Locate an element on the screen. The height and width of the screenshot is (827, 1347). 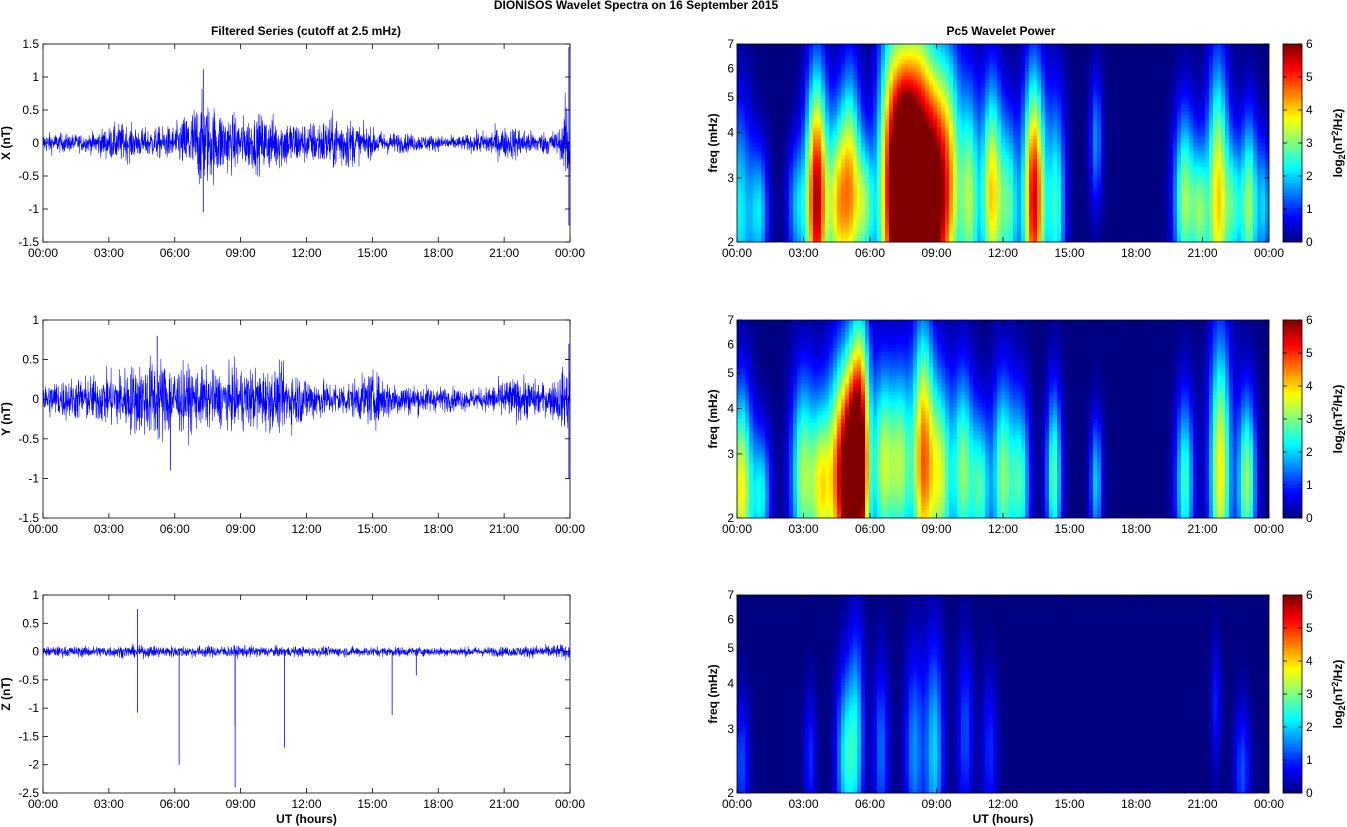
x-tick-label: 03:00 is located at coordinates (109, 529).